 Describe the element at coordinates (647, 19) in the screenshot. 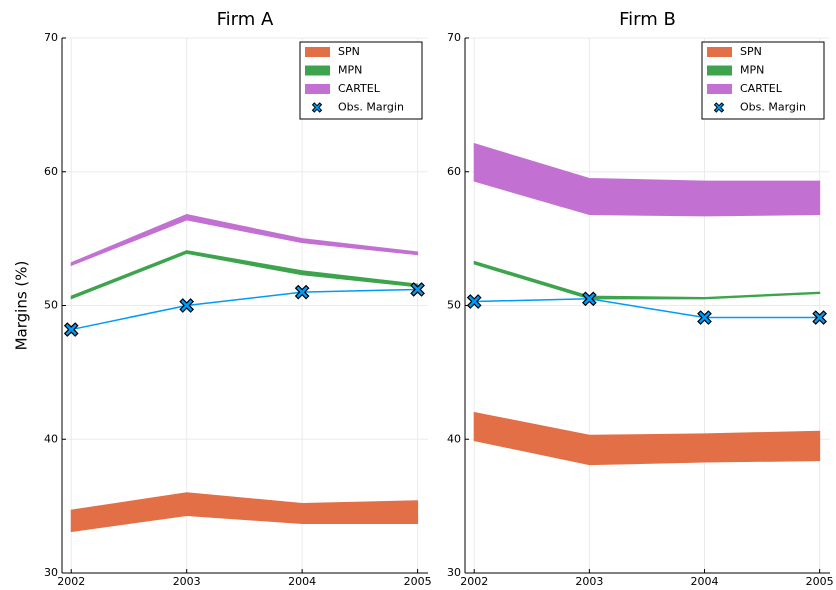

I see `chart-title: Firm B` at that location.